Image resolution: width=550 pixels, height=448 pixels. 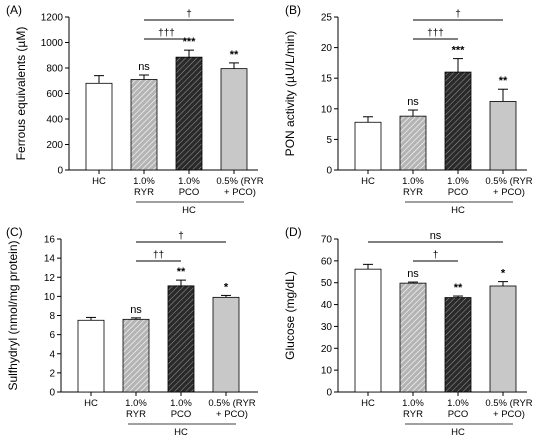 What do you see at coordinates (21, 94) in the screenshot?
I see `y-axis-label: Ferrous equivalents (µM)` at bounding box center [21, 94].